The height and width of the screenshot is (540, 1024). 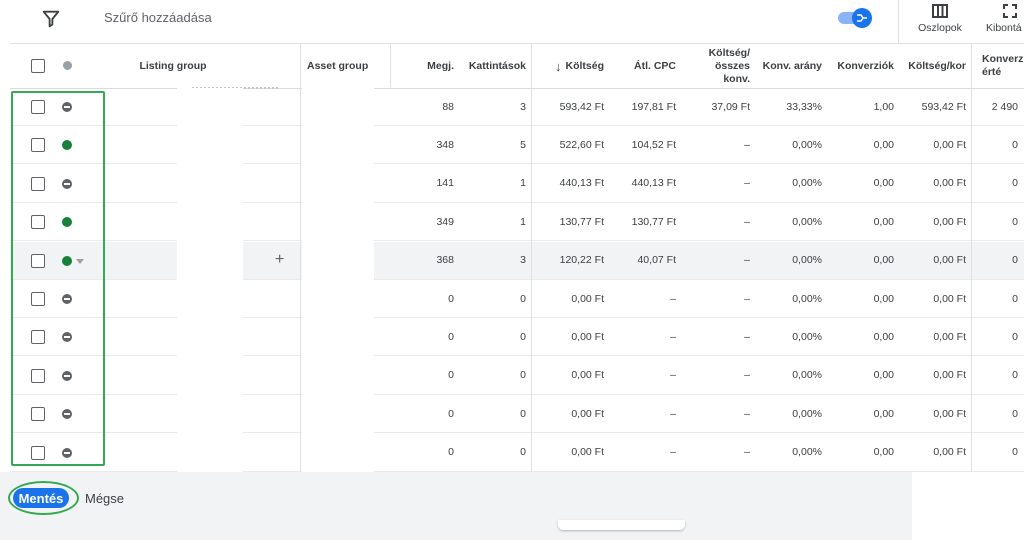 I want to click on scroll-handle, so click(x=621, y=525).